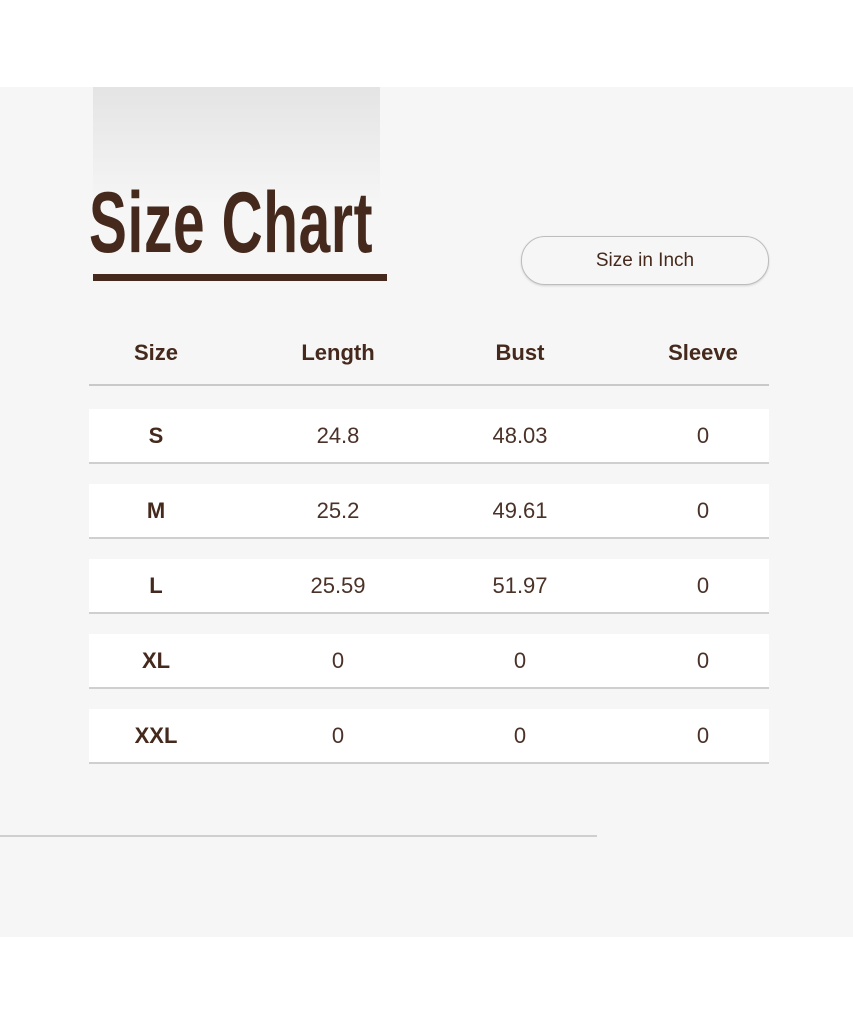 The width and height of the screenshot is (853, 1024). Describe the element at coordinates (429, 661) in the screenshot. I see `table-row: XL 0 0 0` at that location.